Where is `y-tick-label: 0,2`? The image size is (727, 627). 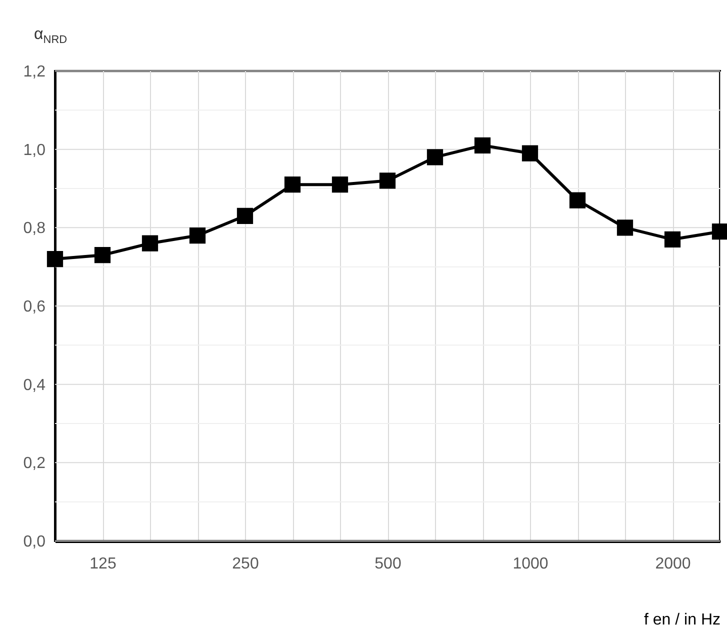 y-tick-label: 0,2 is located at coordinates (34, 463).